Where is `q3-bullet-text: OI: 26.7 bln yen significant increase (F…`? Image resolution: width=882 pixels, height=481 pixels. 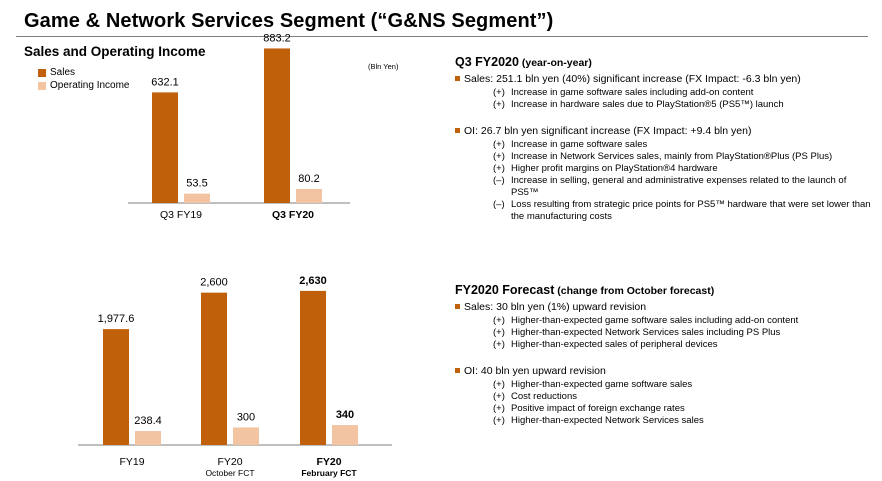 q3-bullet-text: OI: 26.7 bln yen significant increase (F… is located at coordinates (608, 131).